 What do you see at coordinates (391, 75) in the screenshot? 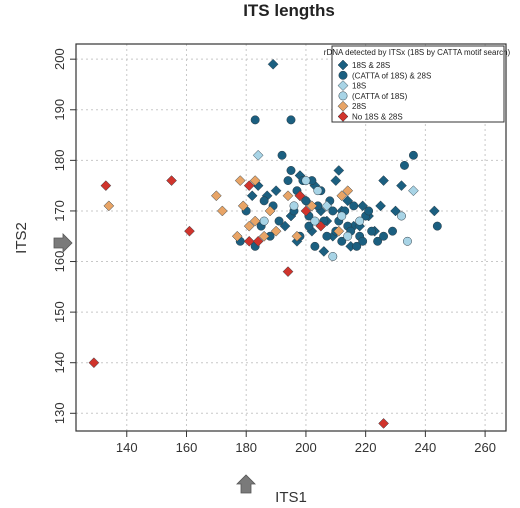
I see `legend-entry-label: (CATTA of 18S) & 28S` at bounding box center [391, 75].